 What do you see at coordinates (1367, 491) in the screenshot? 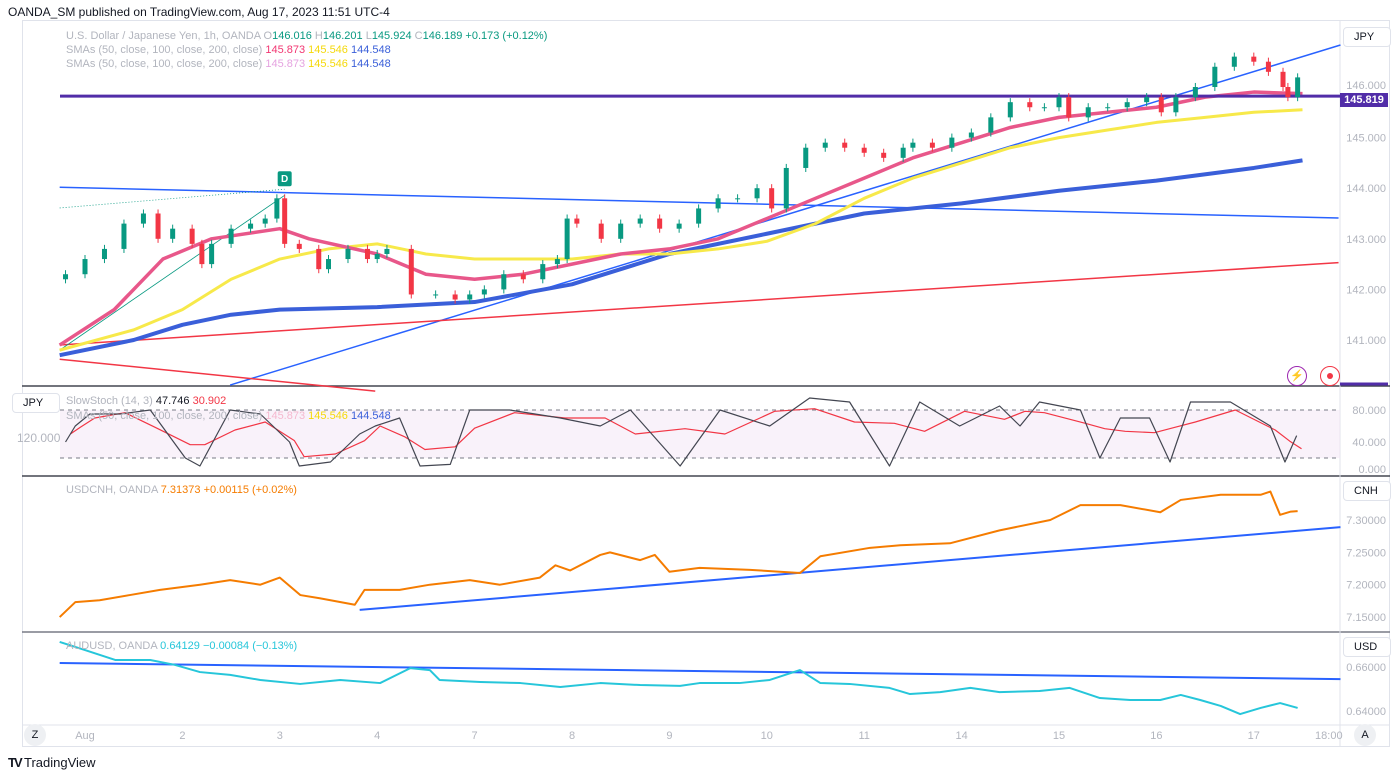
I see `cnh-currency-button: CNH` at bounding box center [1367, 491].